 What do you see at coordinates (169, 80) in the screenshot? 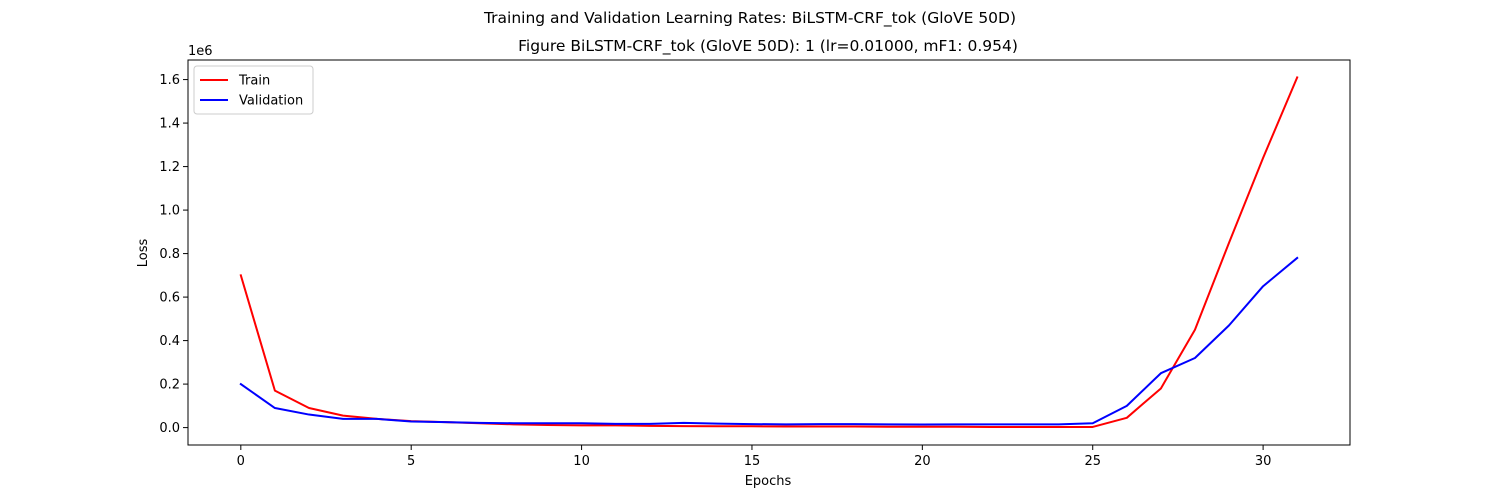
I see `y-tick-label: 1.6` at bounding box center [169, 80].